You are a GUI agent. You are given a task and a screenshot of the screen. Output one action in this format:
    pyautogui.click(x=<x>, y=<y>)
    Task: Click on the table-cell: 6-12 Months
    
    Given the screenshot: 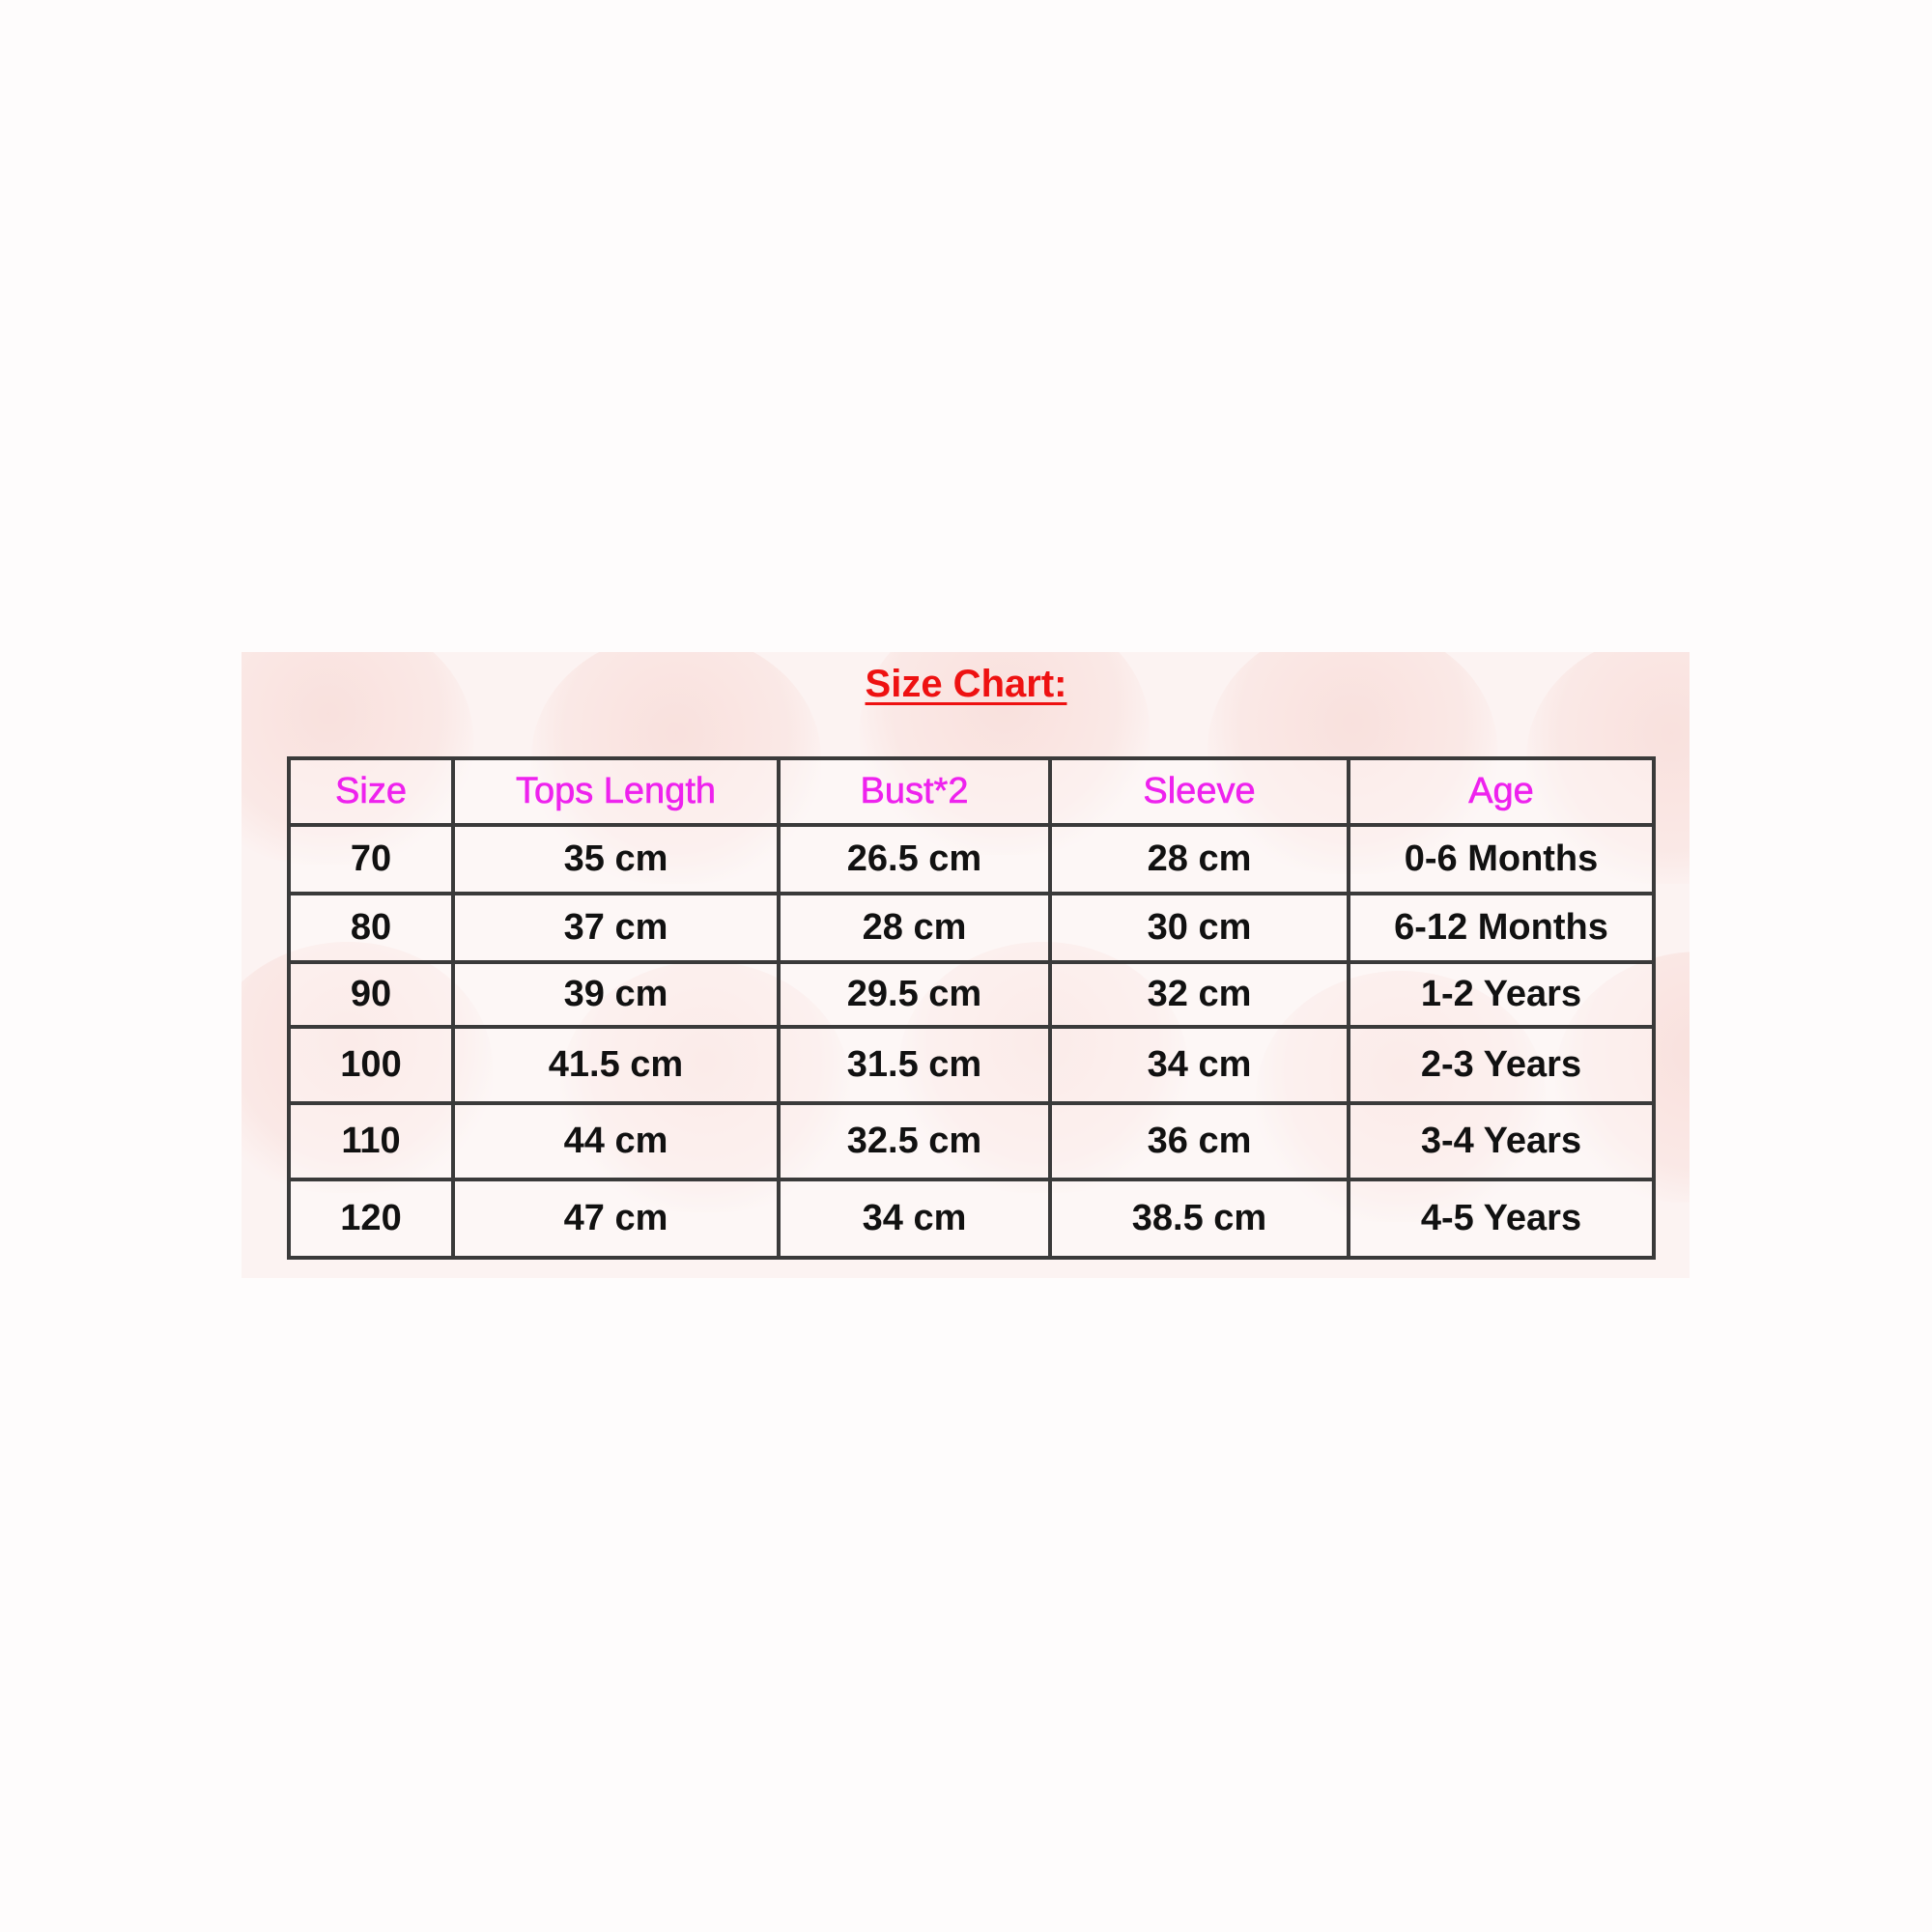 What is the action you would take?
    pyautogui.click(x=1501, y=928)
    